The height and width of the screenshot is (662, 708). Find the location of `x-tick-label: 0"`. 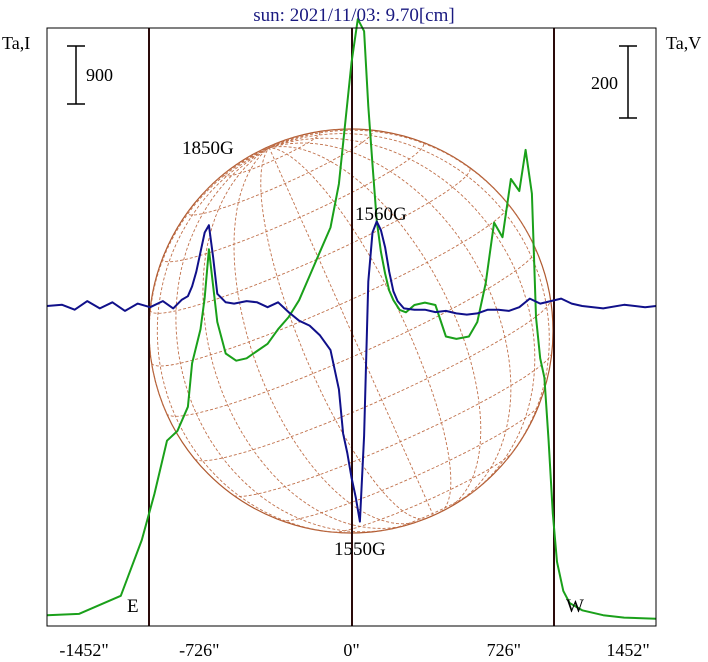

x-tick-label: 0" is located at coordinates (351, 650).